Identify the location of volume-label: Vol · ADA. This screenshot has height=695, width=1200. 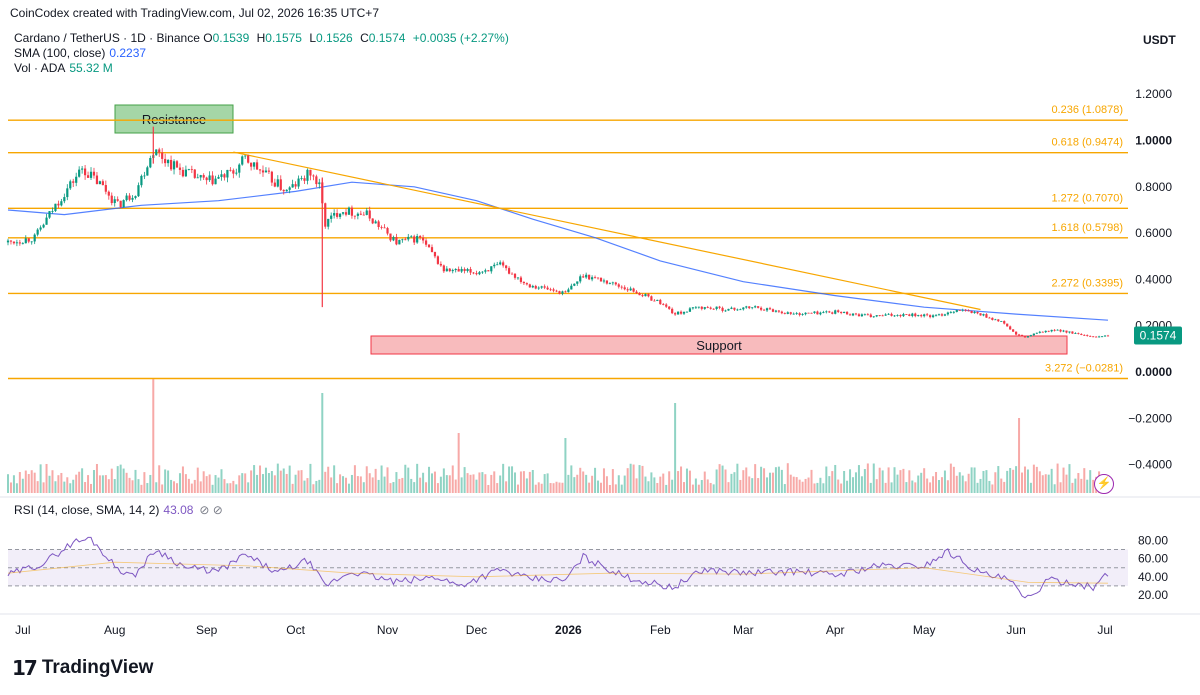
(40, 68).